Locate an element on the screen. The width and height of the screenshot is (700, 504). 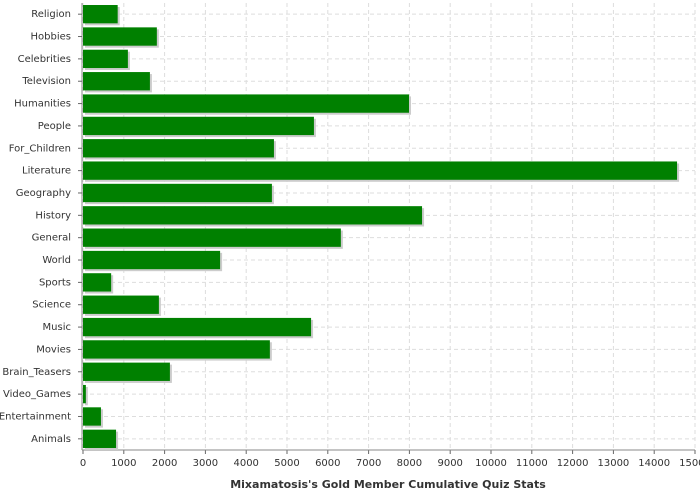
bar-shadow is located at coordinates (86, 396).